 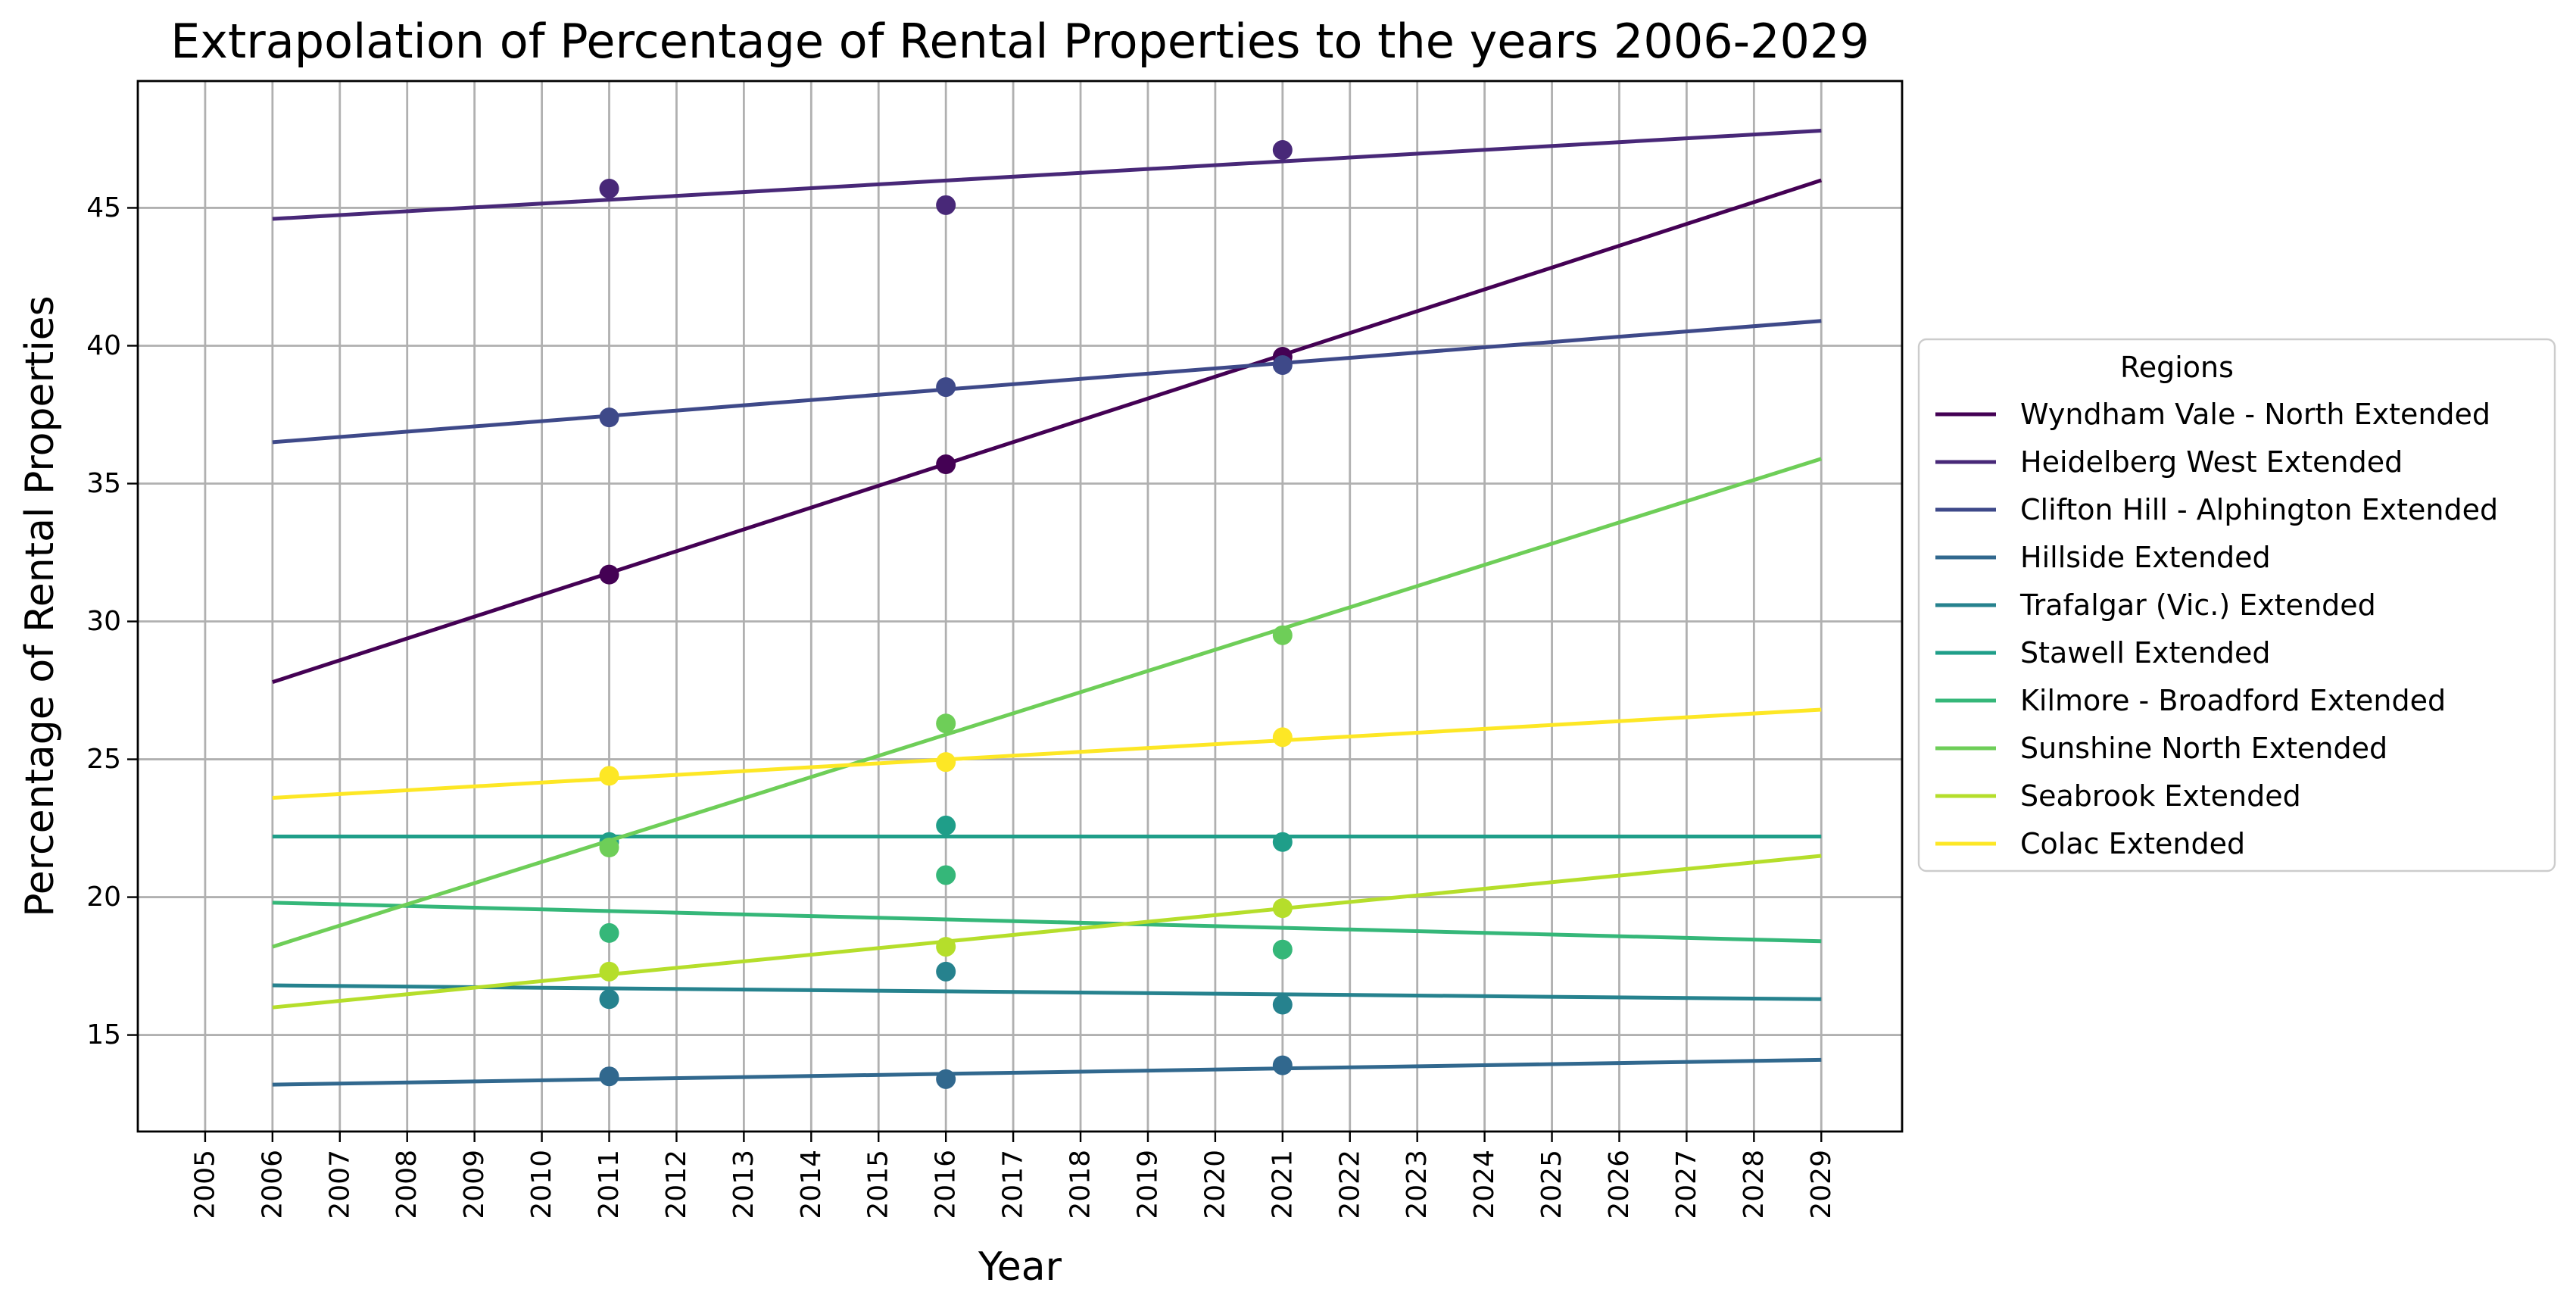 I want to click on x-tick-label: 2005, so click(x=204, y=1185).